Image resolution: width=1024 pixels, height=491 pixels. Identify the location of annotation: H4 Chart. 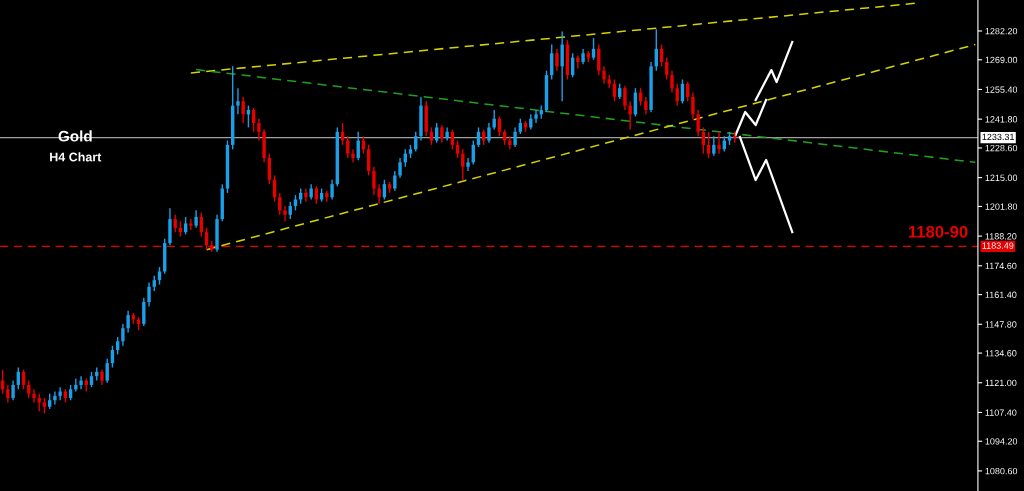
(76, 157).